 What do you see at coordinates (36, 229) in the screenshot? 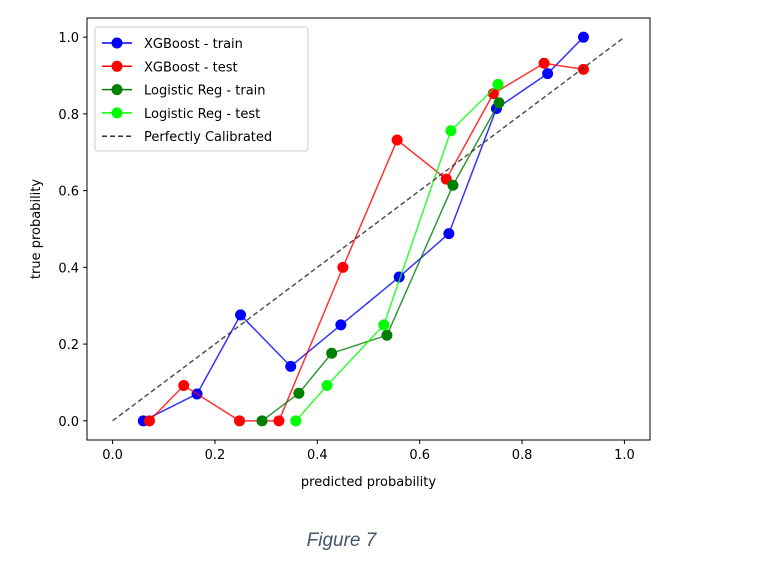
I see `y-axis-label: true probability` at bounding box center [36, 229].